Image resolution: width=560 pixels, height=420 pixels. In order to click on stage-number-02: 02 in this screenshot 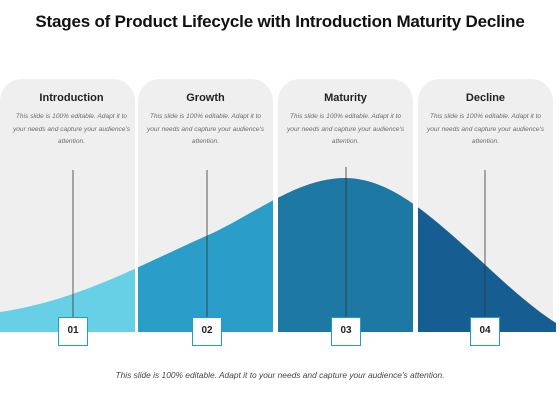, I will do `click(207, 331)`.